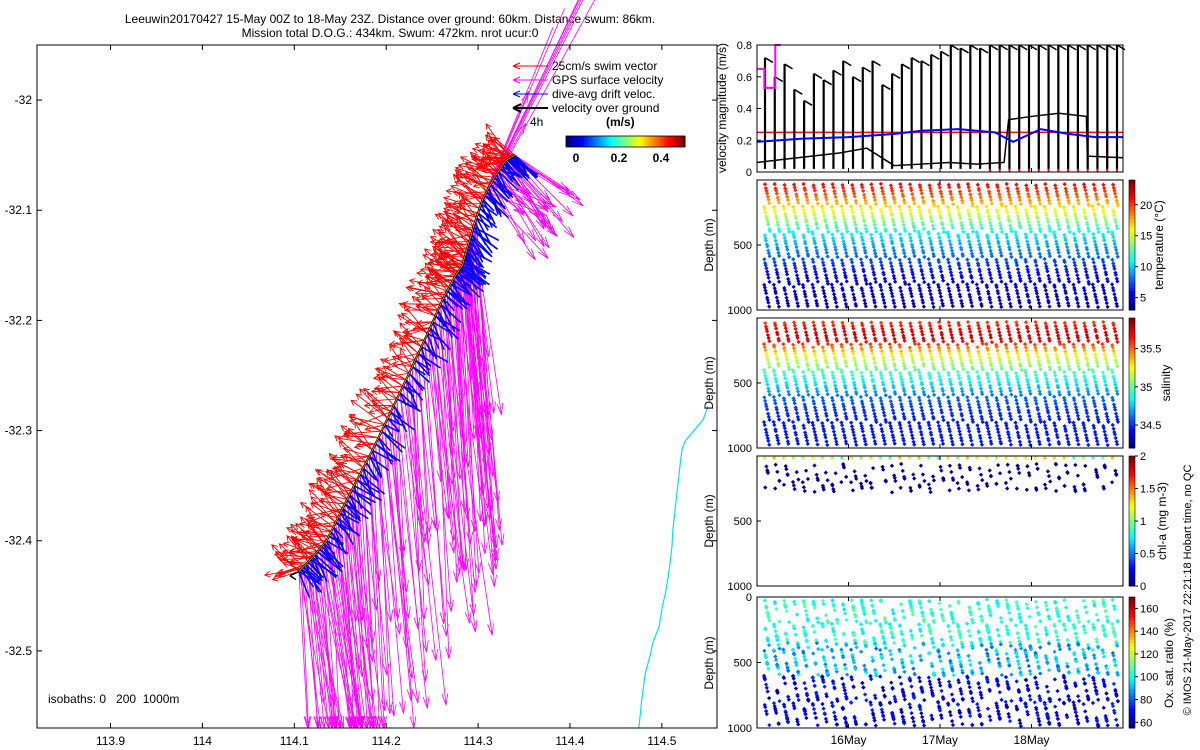 This screenshot has width=1200, height=750. What do you see at coordinates (964, 50) in the screenshot?
I see `velocity-cycle-cap` at bounding box center [964, 50].